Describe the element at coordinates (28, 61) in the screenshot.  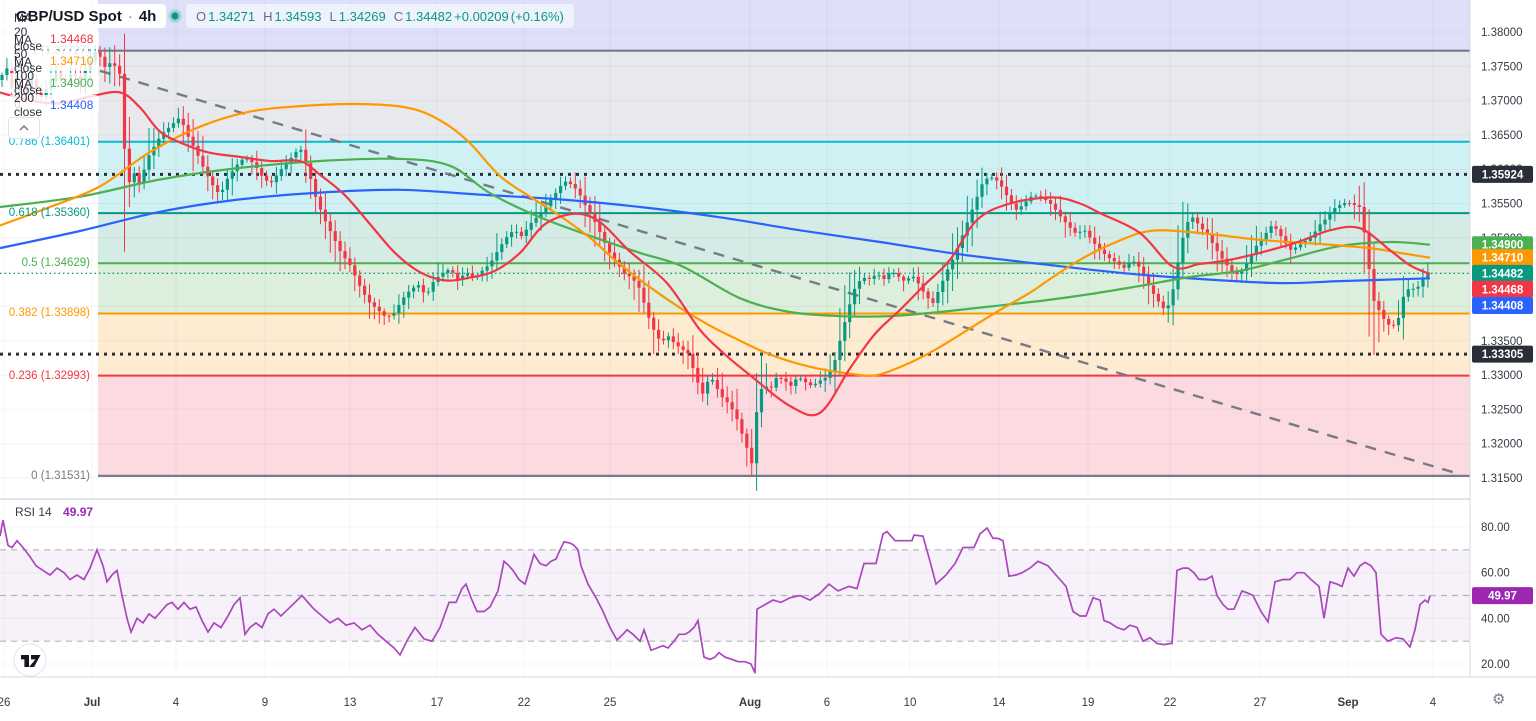
I see `ma-50-label: MA 50 close 0` at that location.